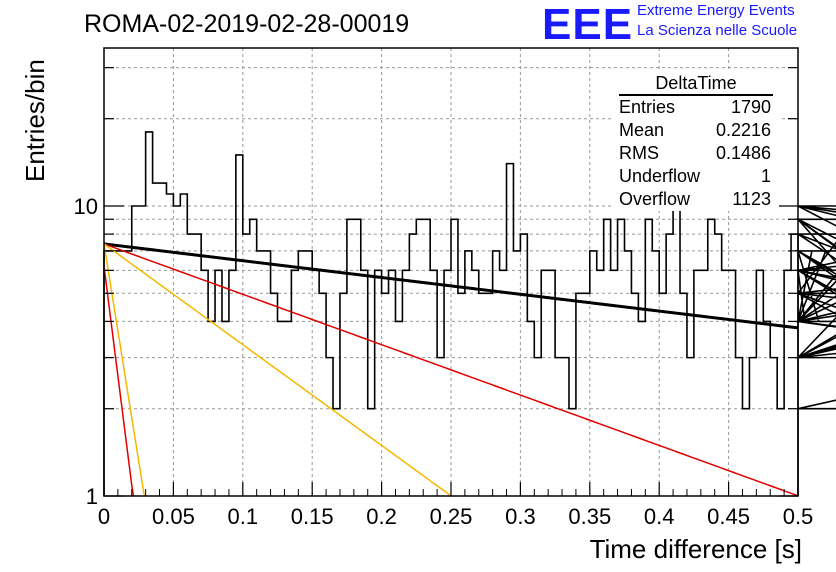 This screenshot has height=572, width=836. I want to click on stats-row-overflow: Overflow 1123, so click(696, 199).